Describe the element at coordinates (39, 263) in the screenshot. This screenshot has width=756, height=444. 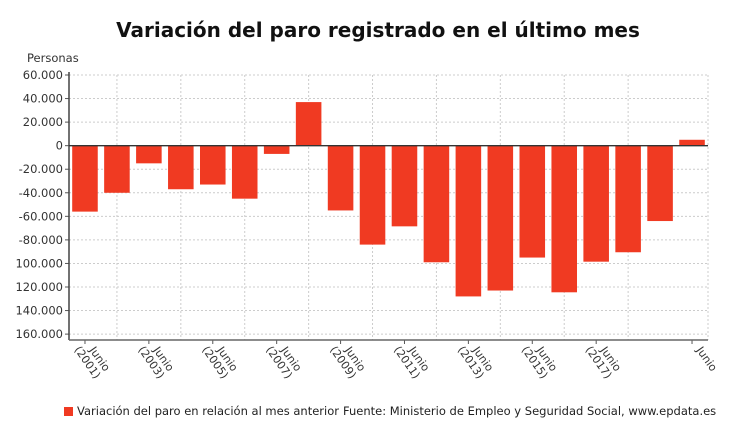
I see `y-tick-label: 100.000` at that location.